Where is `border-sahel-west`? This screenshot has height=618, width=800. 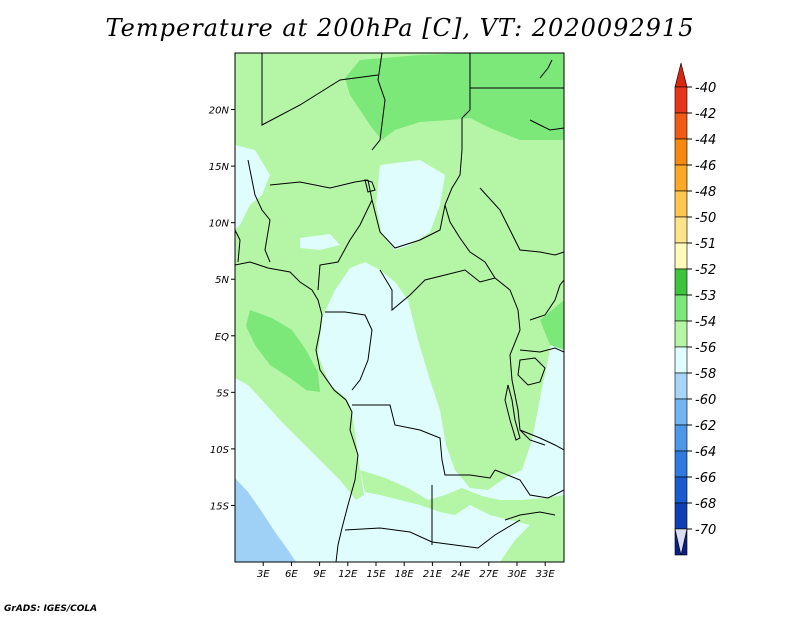 border-sahel-west is located at coordinates (259, 211).